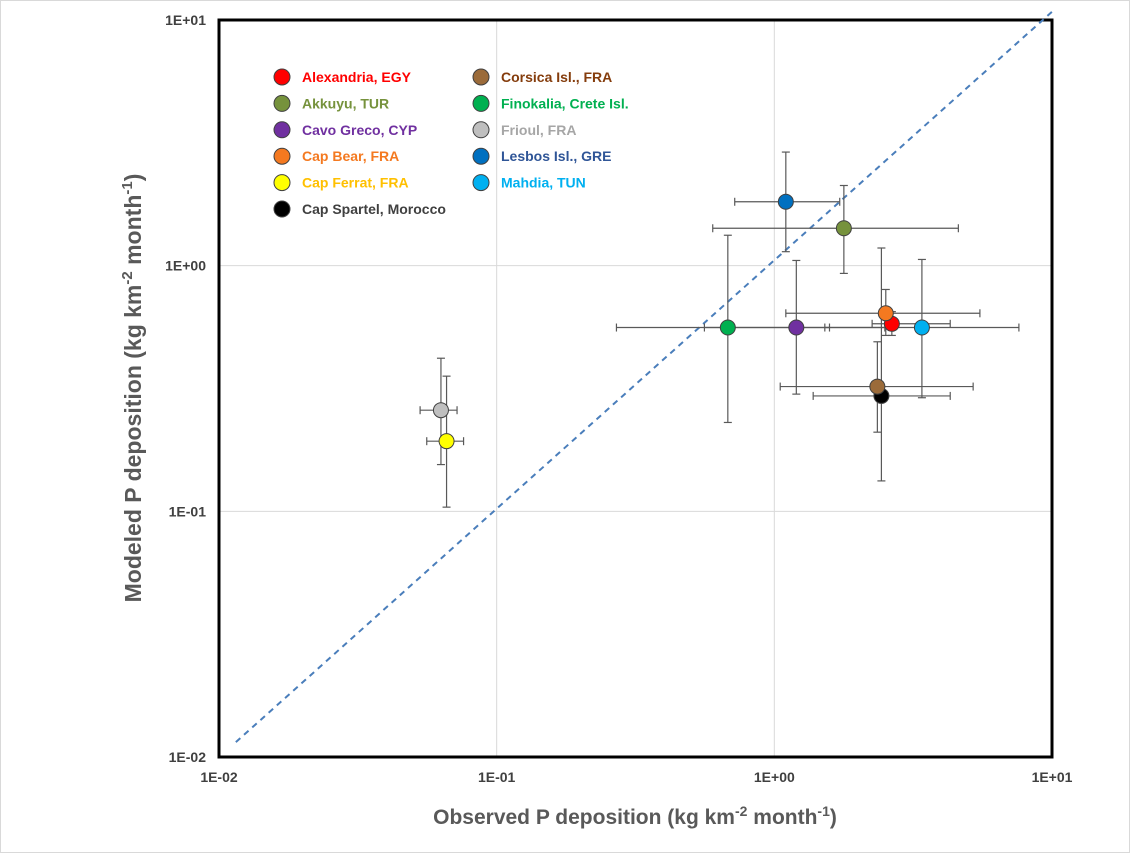 This screenshot has width=1130, height=859. I want to click on y-tick-label: 1E-02, so click(188, 757).